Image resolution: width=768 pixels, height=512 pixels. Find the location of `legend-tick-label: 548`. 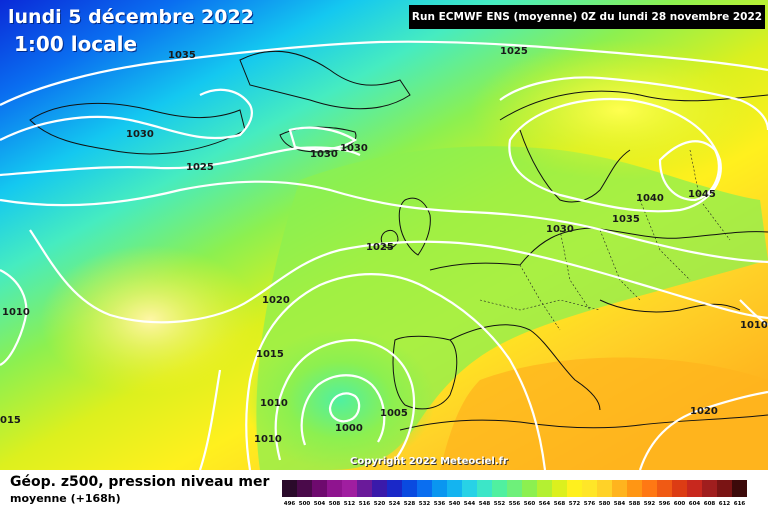

legend-tick-label: 548 is located at coordinates (485, 504).